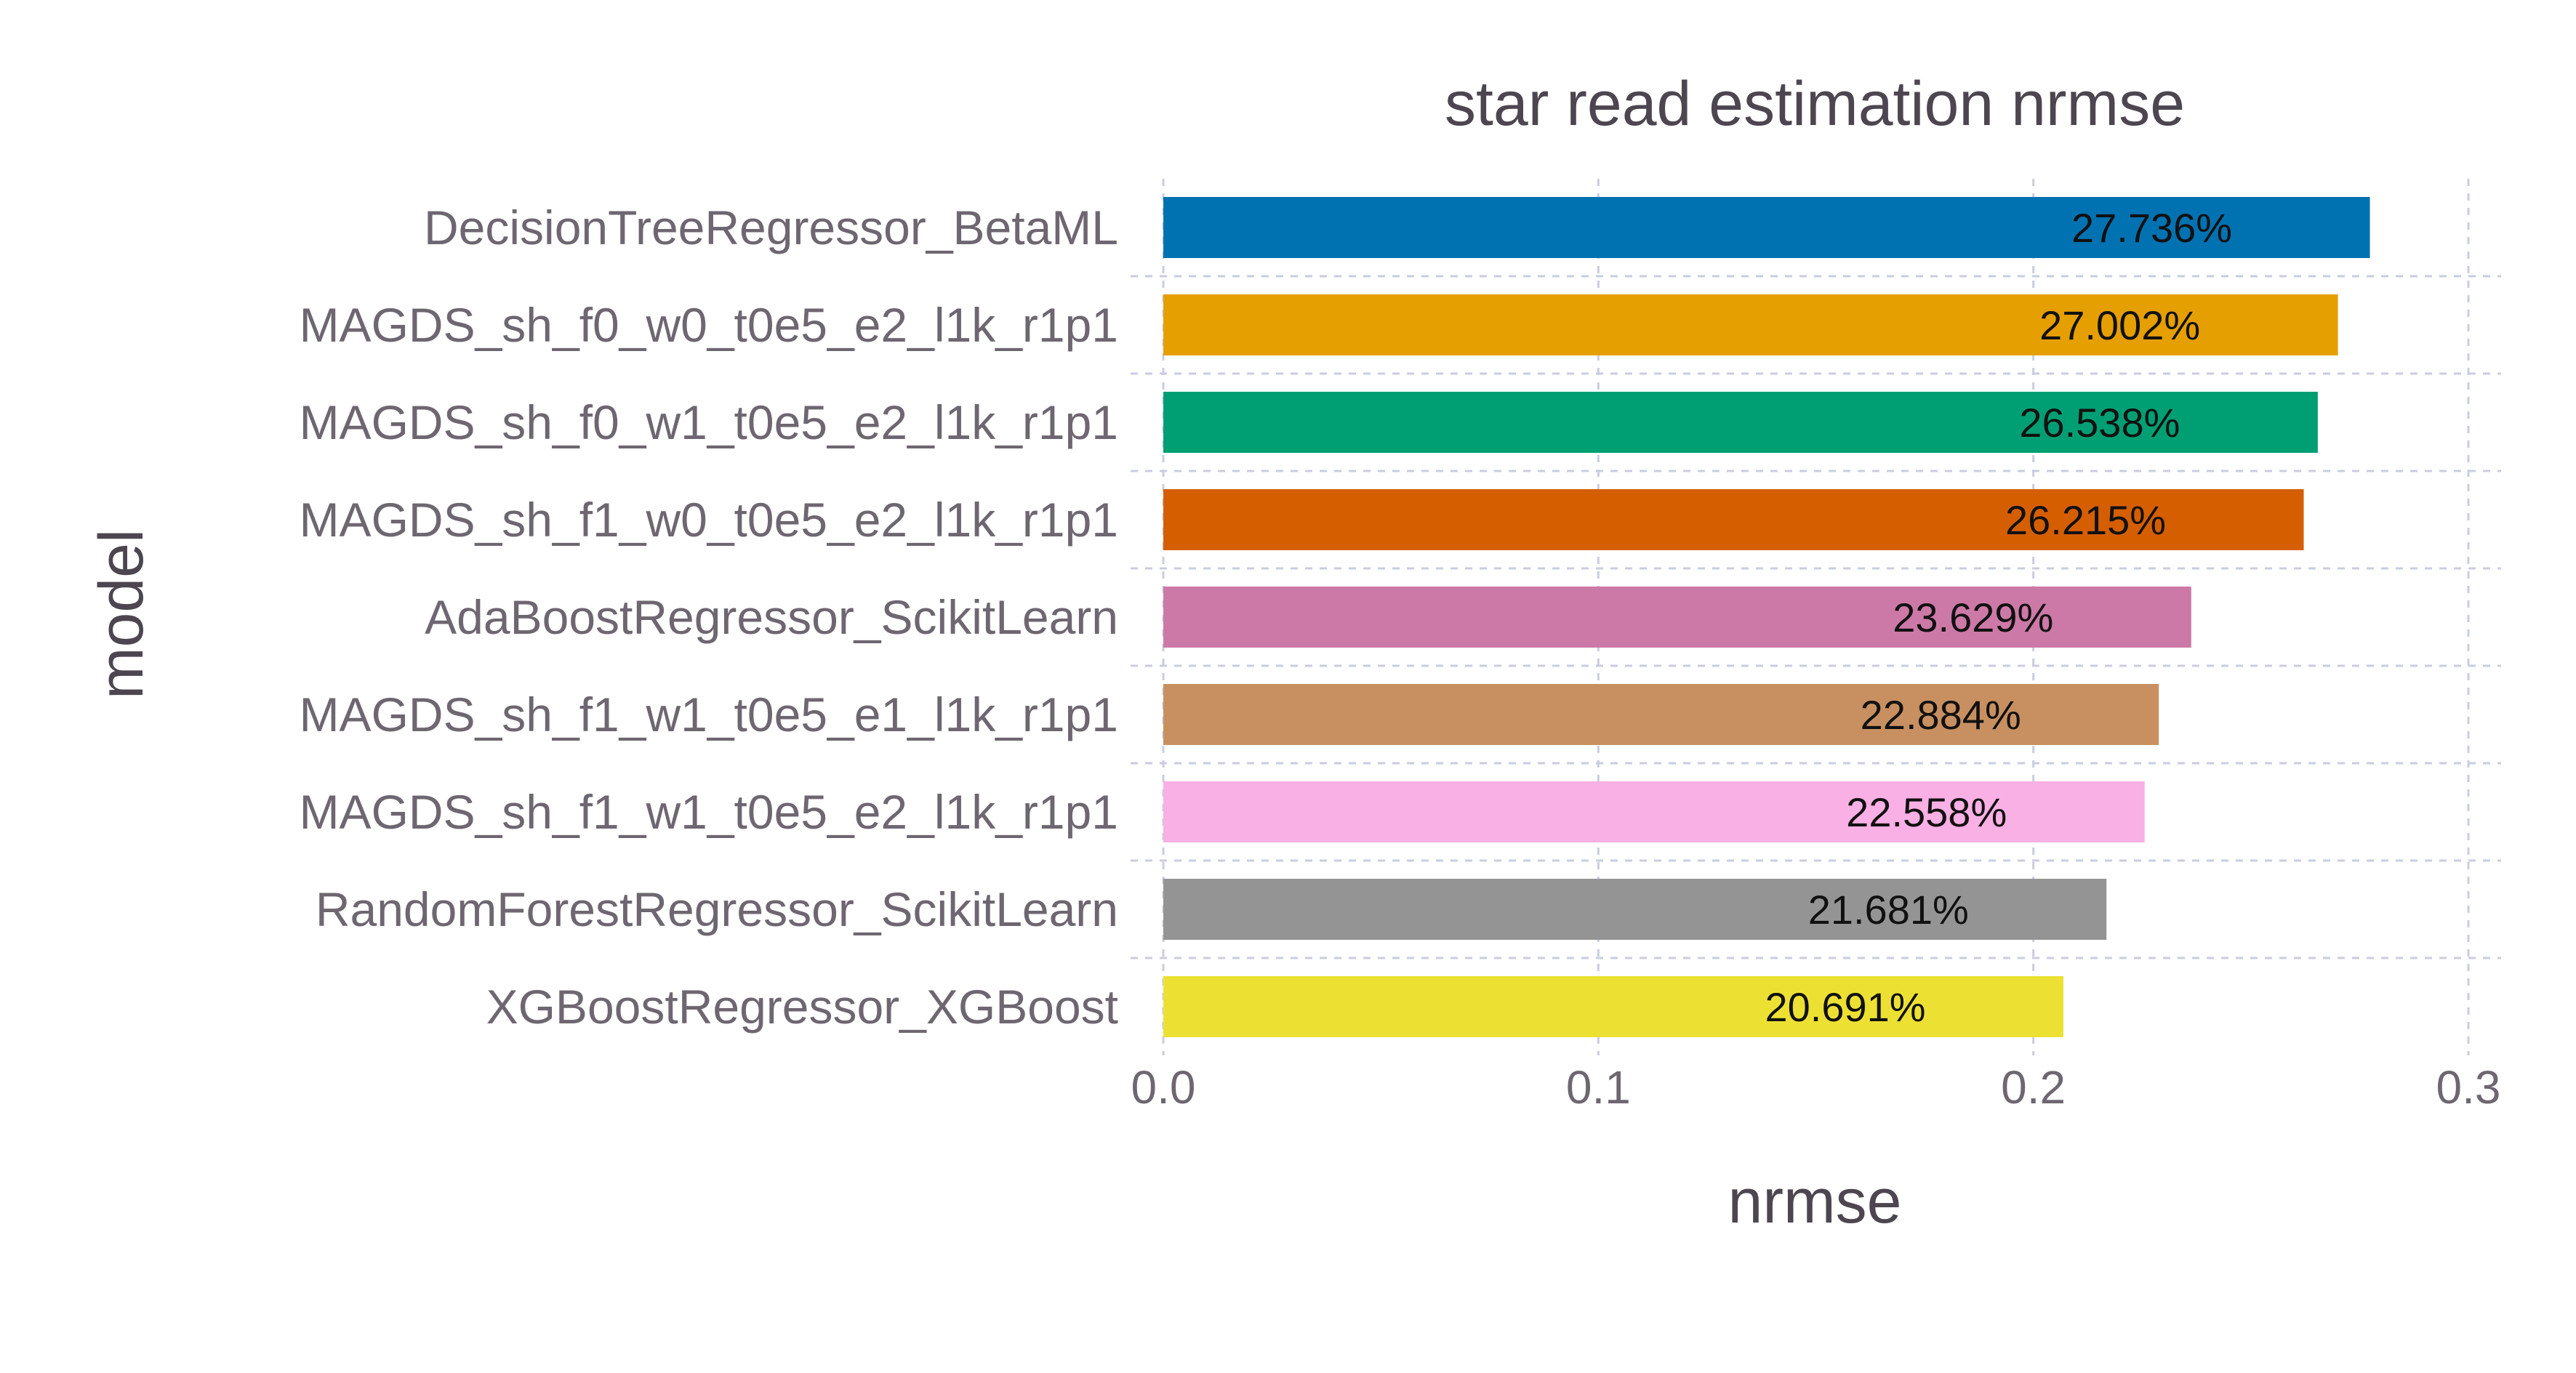  What do you see at coordinates (802, 1007) in the screenshot?
I see `category-label: XGBoostRegressor_XGBoost` at bounding box center [802, 1007].